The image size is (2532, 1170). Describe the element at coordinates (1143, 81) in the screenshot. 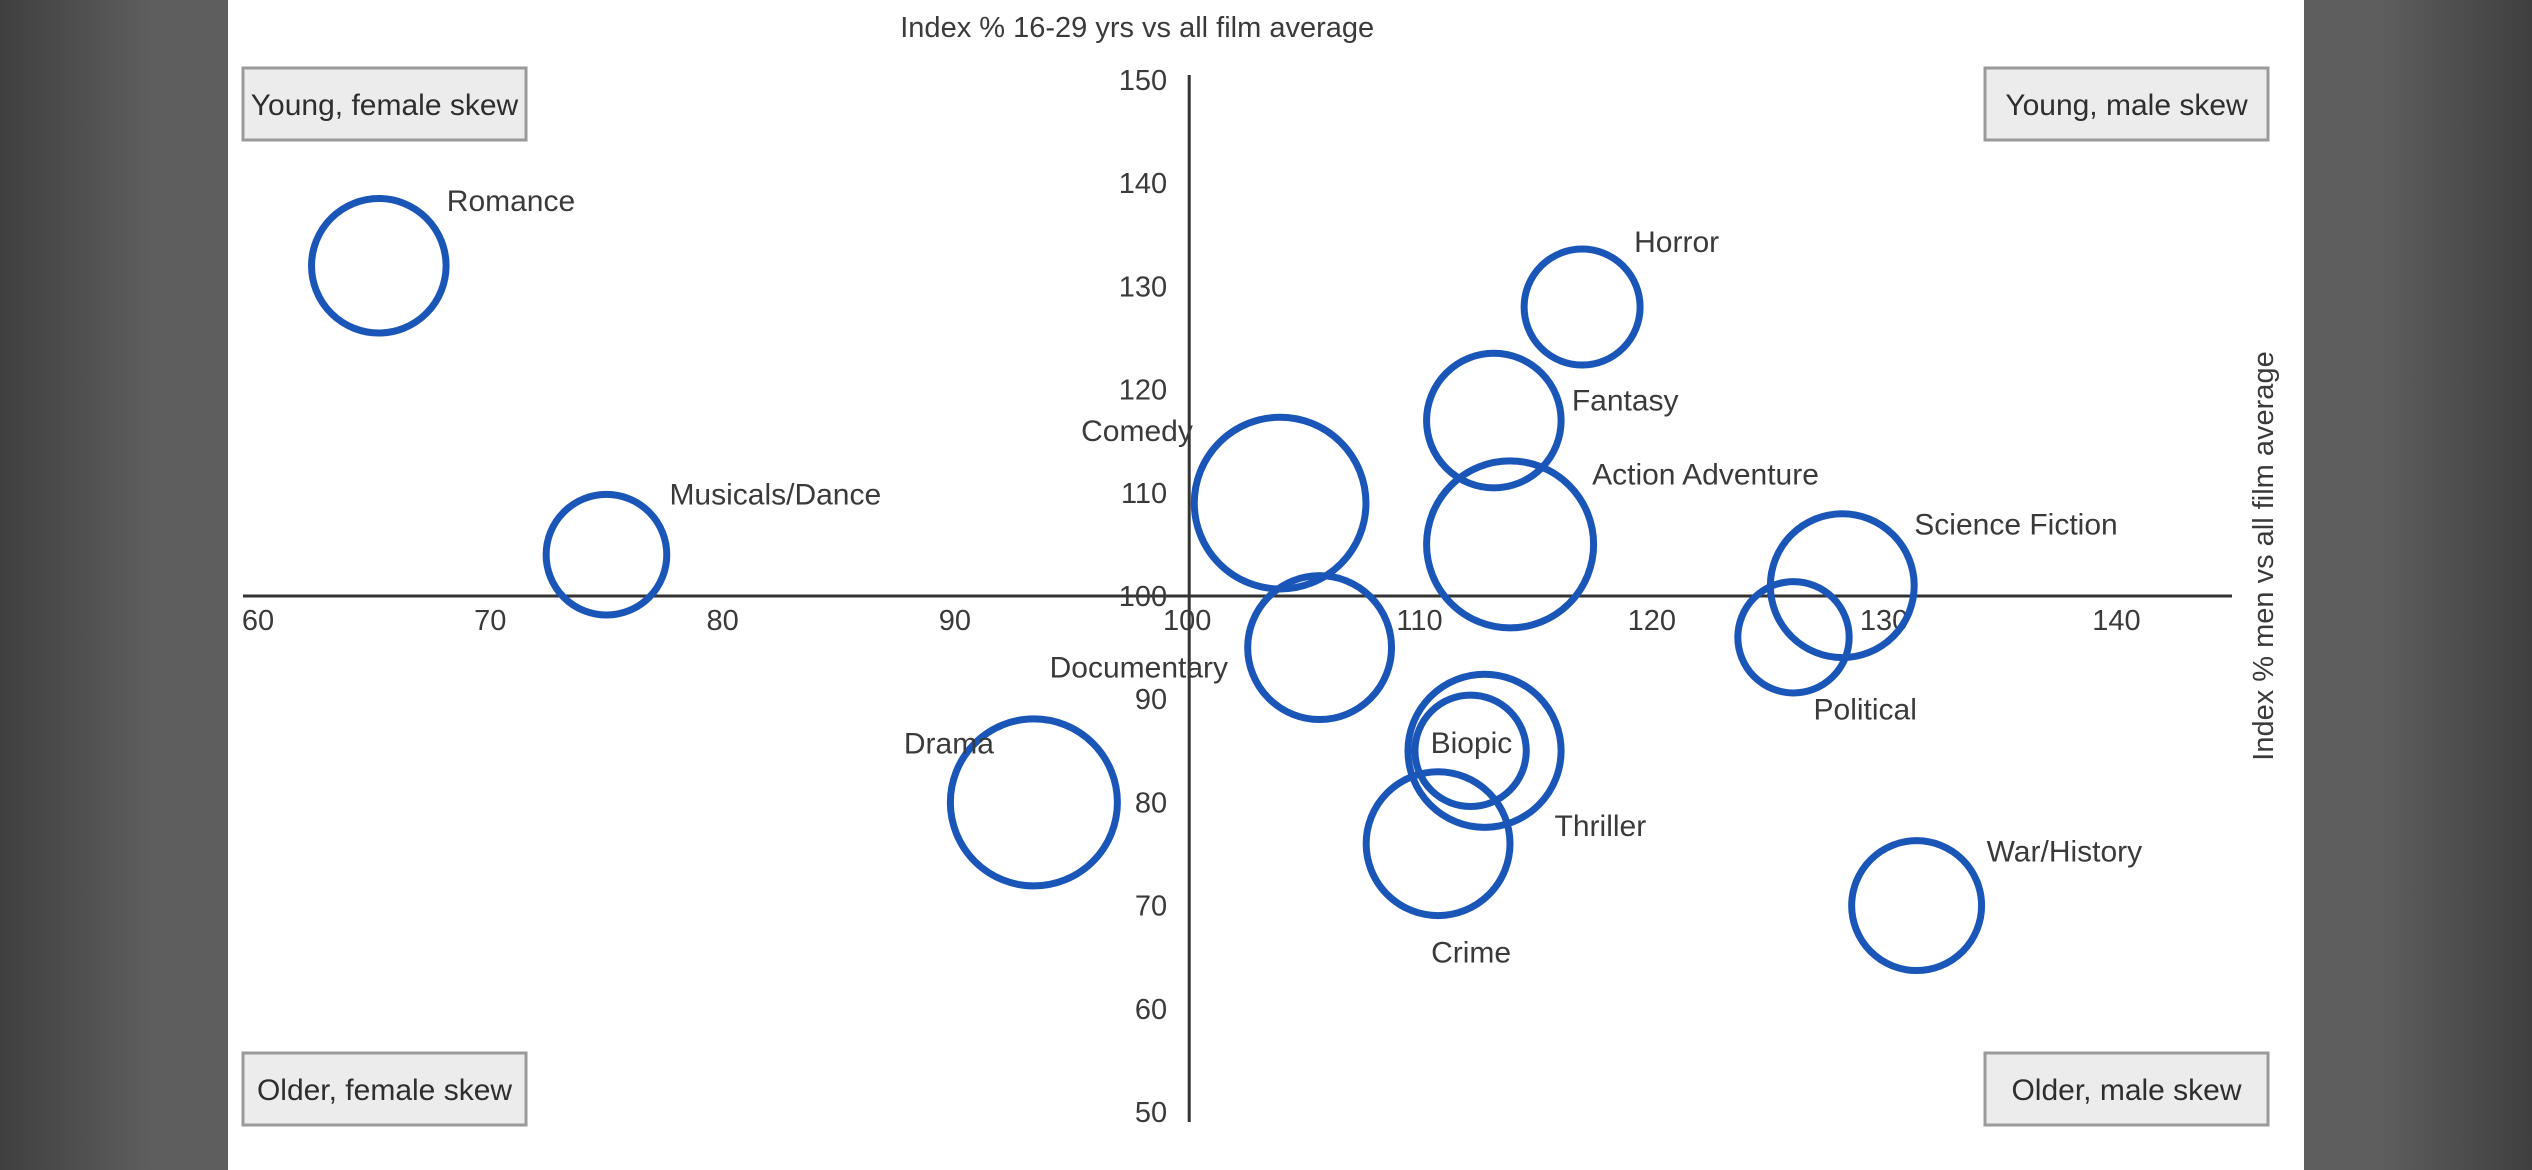

I see `y-tick-label-150: 150` at that location.